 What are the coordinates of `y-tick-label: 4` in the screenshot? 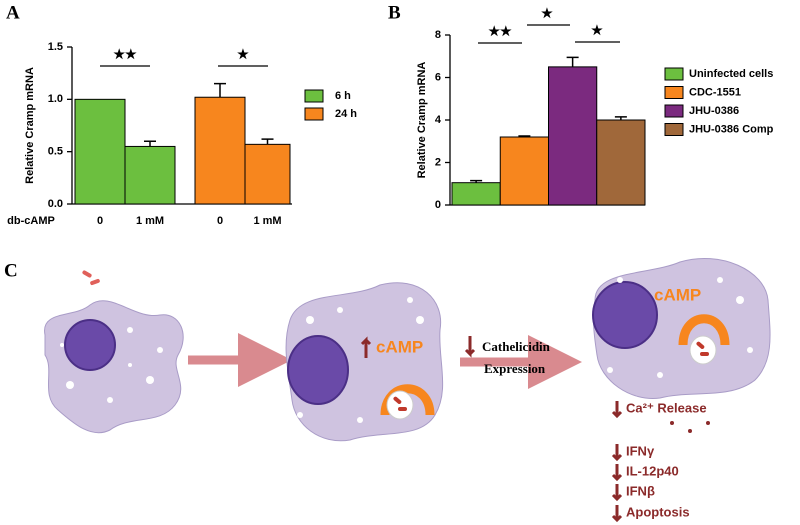 It's located at (438, 120).